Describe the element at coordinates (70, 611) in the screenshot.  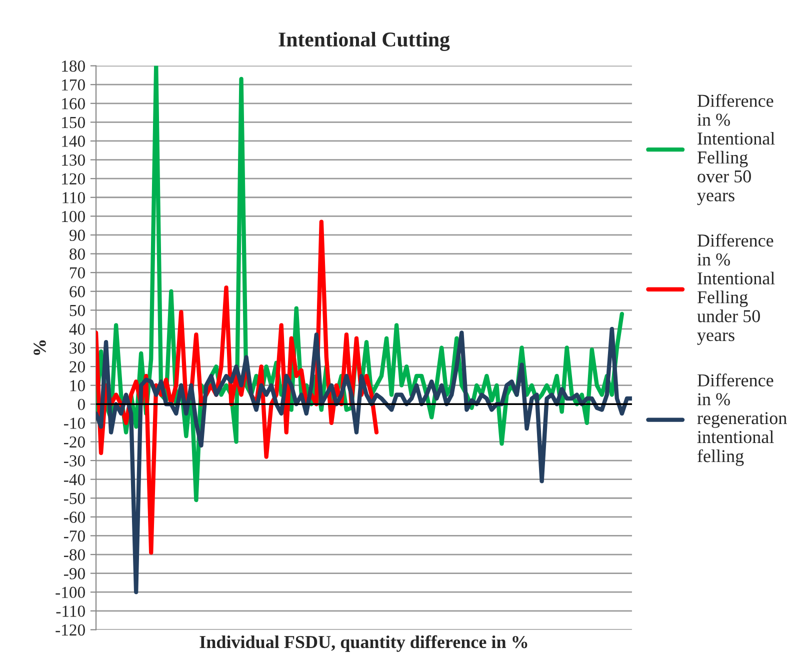
I see `y-tick-label: -110` at that location.